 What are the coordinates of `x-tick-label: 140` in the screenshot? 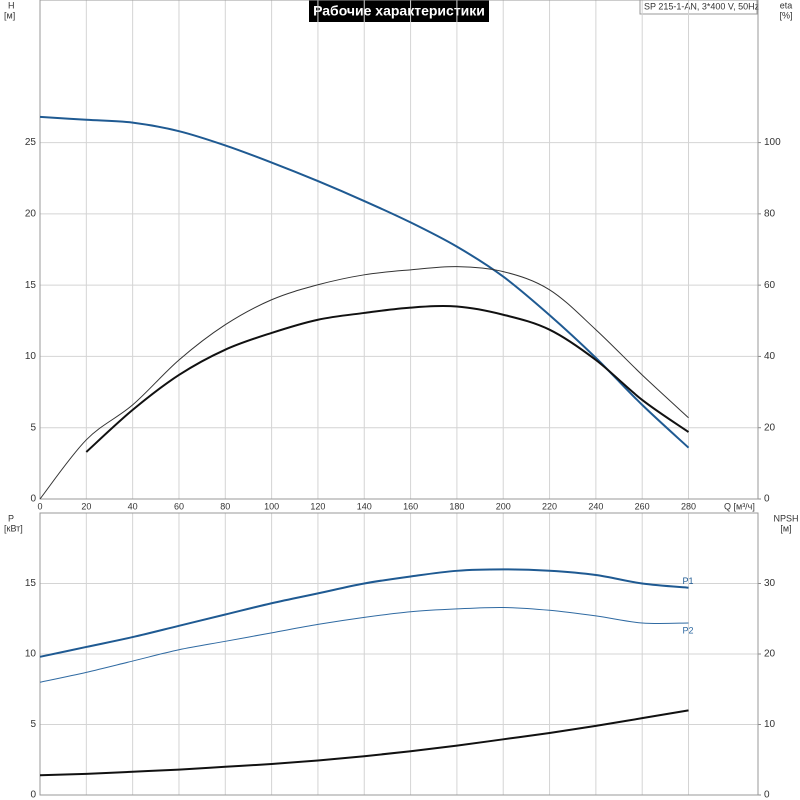 It's located at (364, 506).